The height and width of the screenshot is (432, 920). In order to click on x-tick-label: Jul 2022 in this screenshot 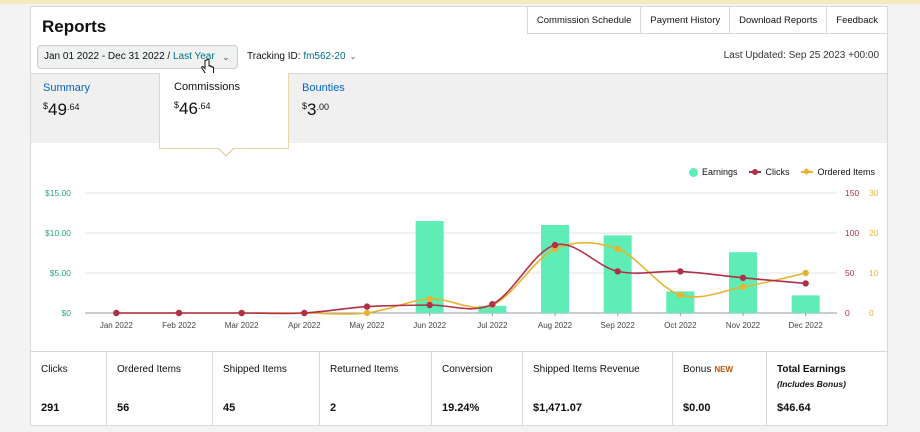, I will do `click(492, 325)`.